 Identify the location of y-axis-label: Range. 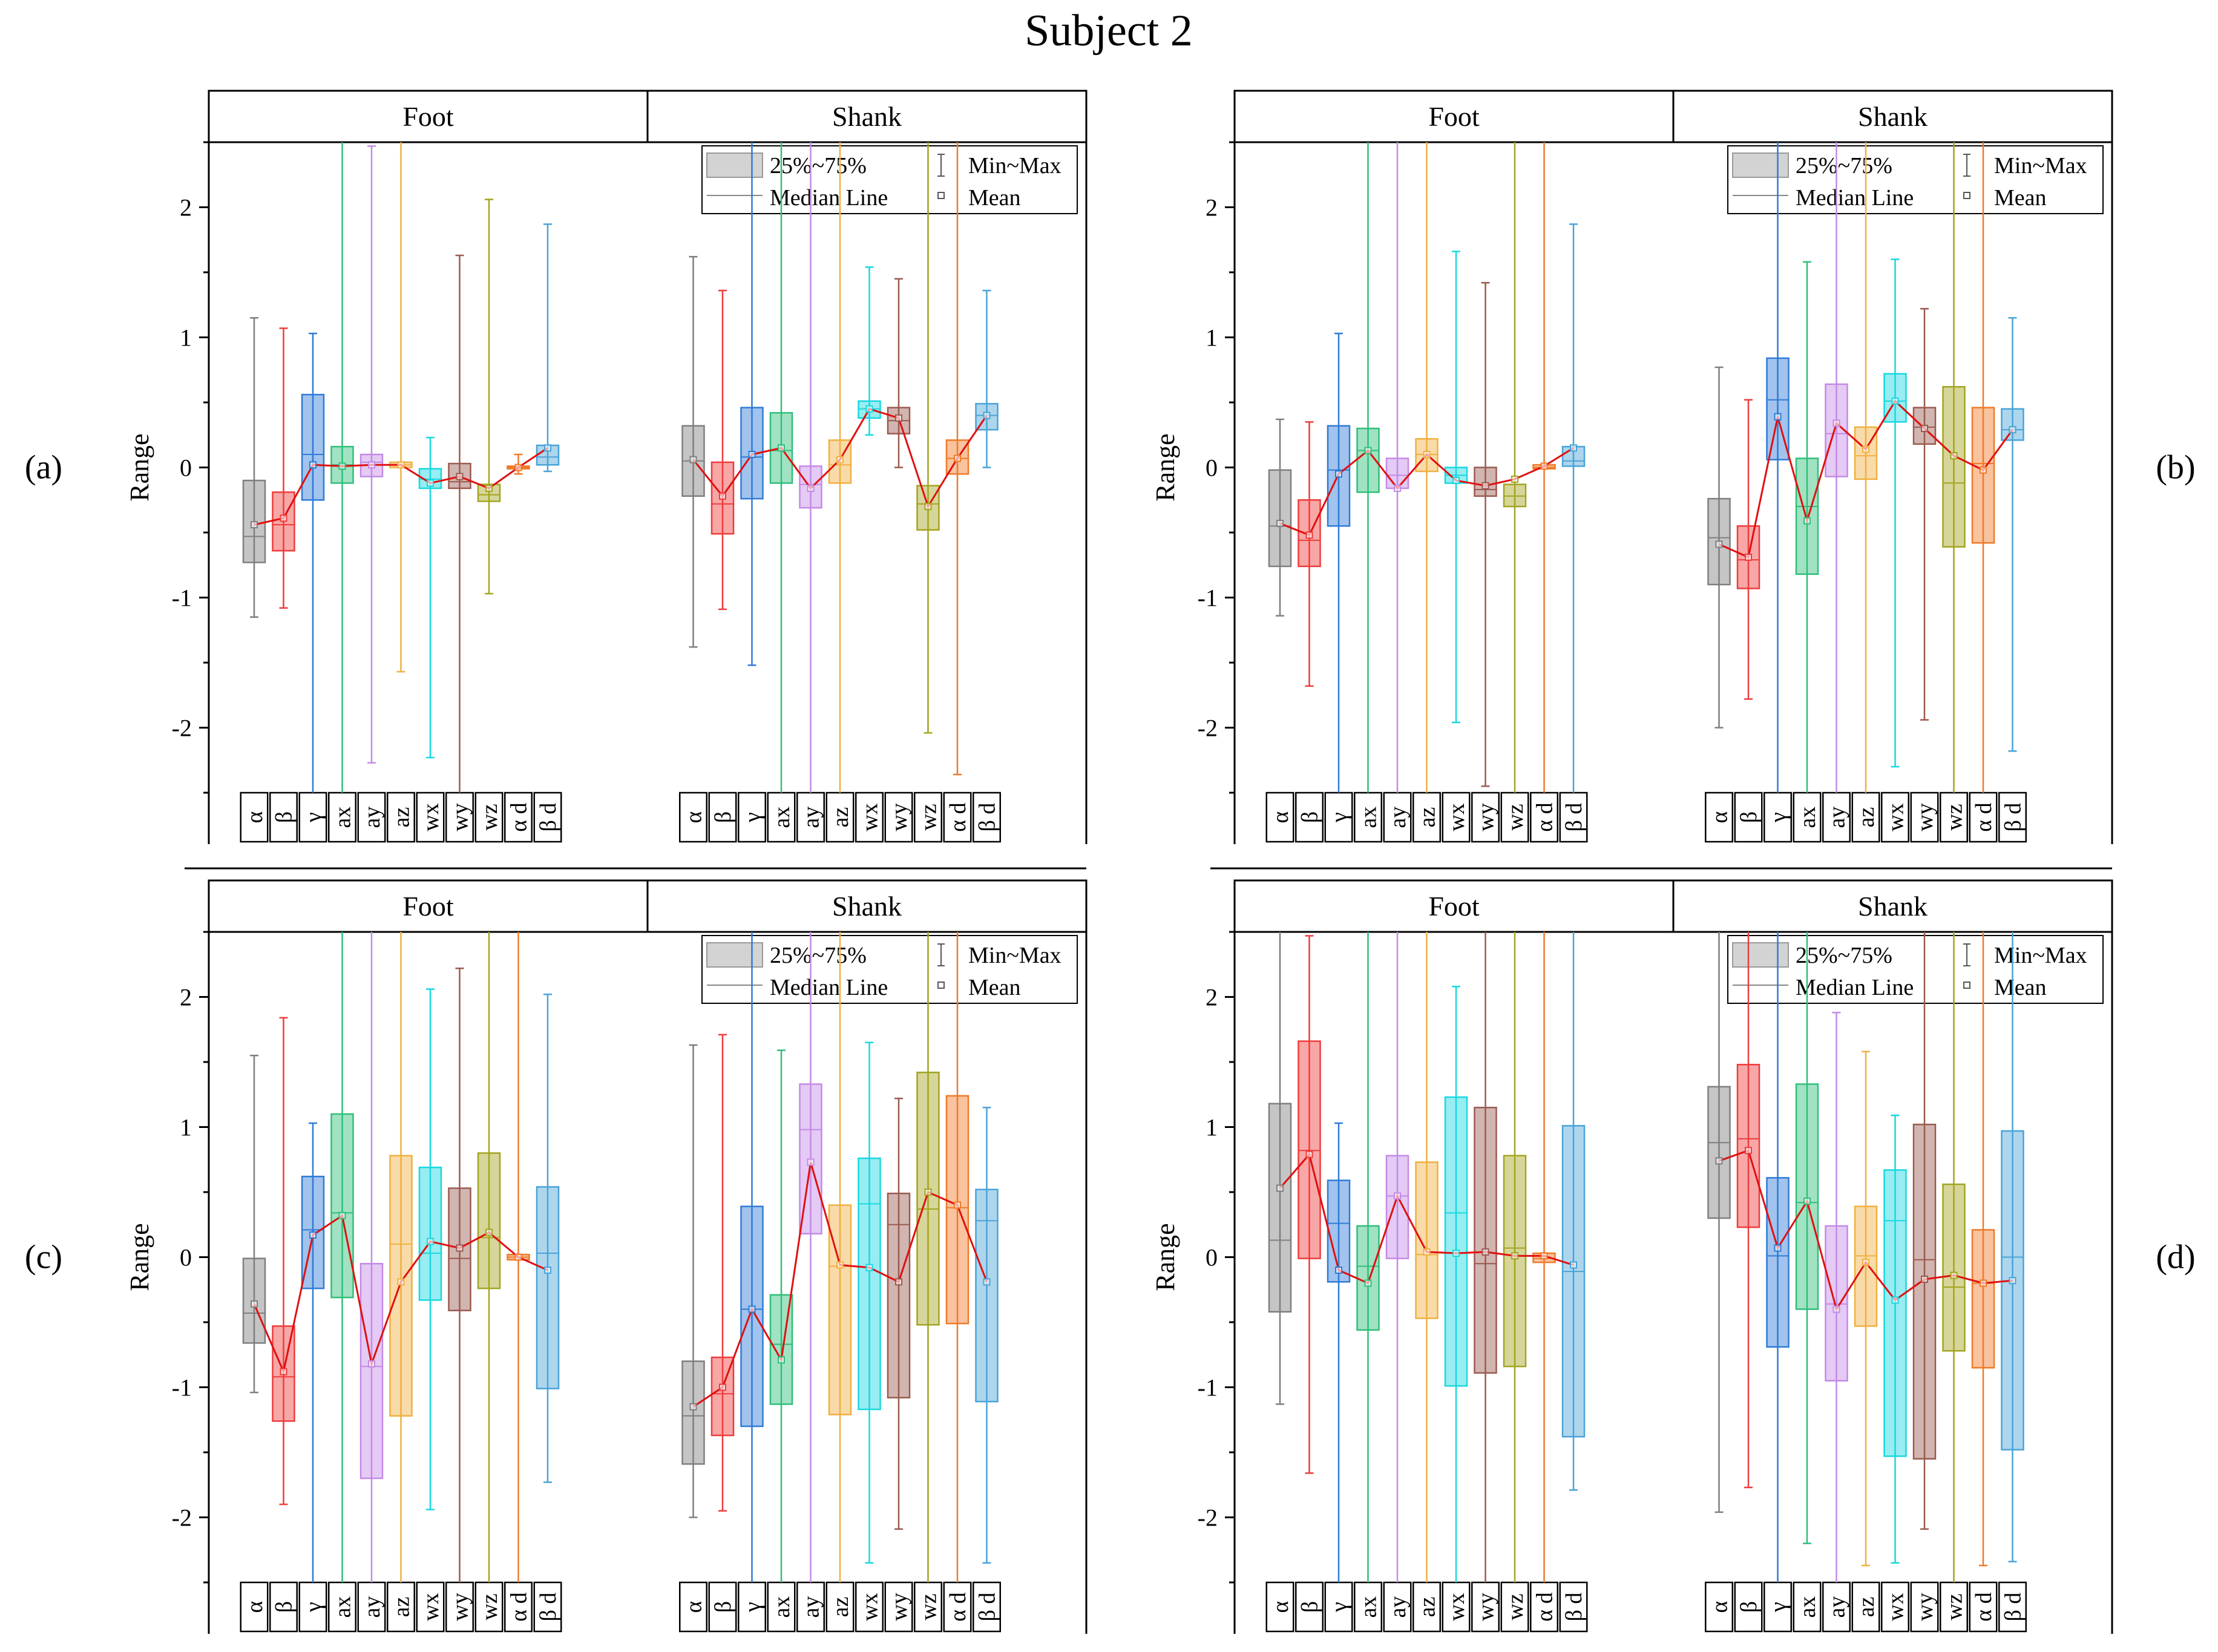
(139, 467).